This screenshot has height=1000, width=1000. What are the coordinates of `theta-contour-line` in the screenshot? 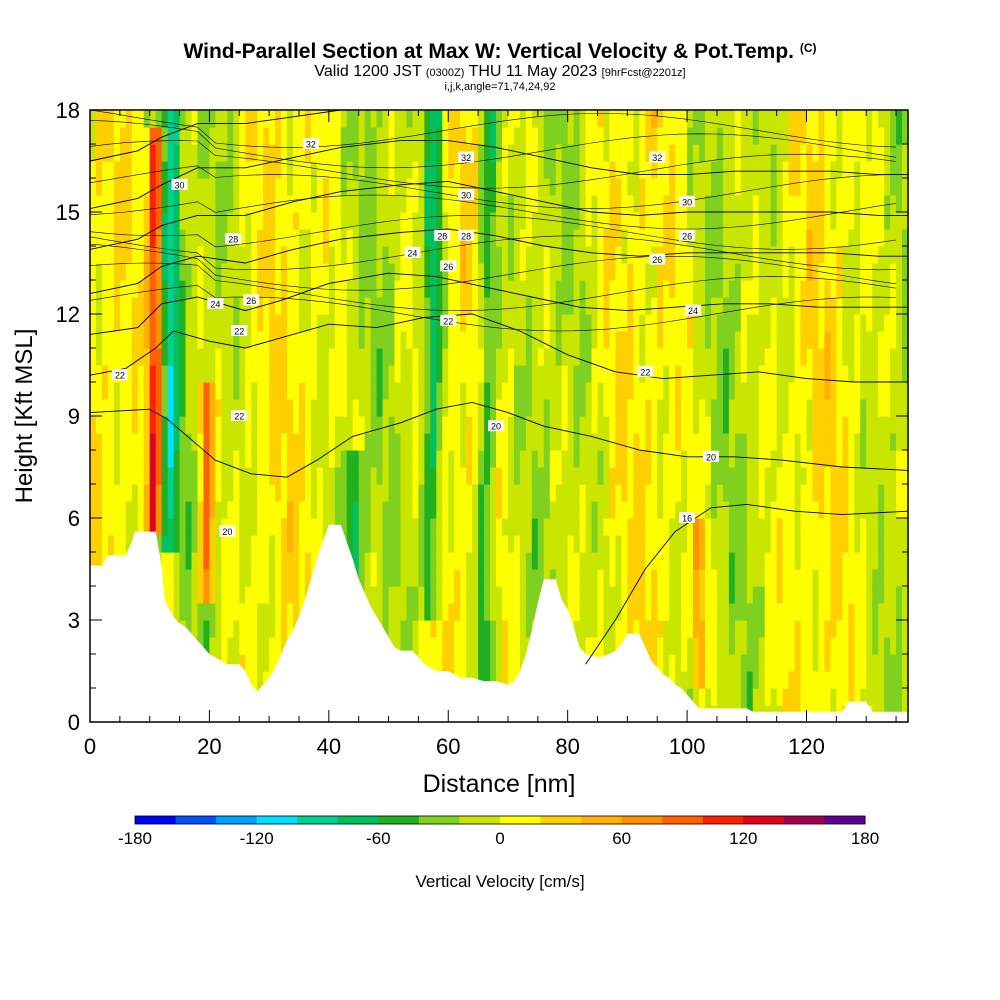 It's located at (493, 308).